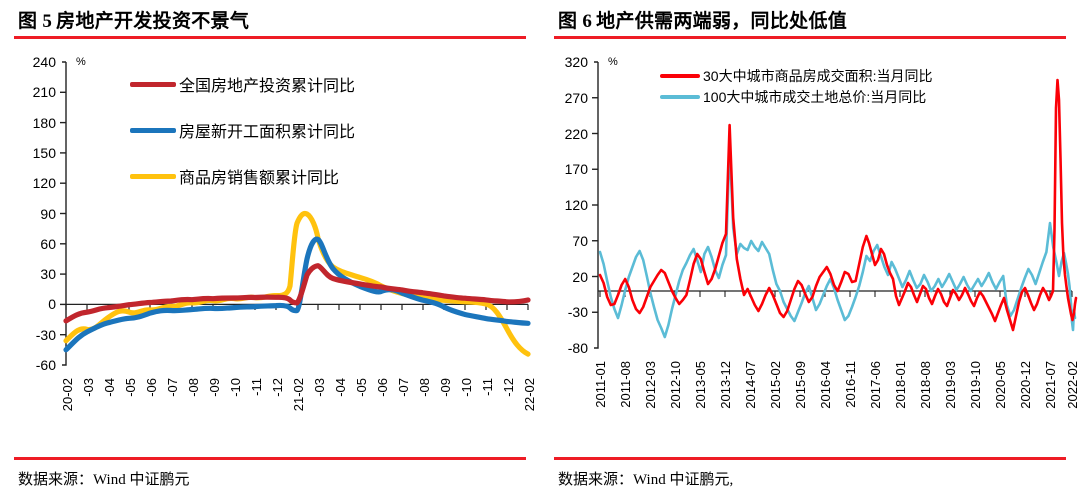  I want to click on figure-6-top-rule, so click(810, 37).